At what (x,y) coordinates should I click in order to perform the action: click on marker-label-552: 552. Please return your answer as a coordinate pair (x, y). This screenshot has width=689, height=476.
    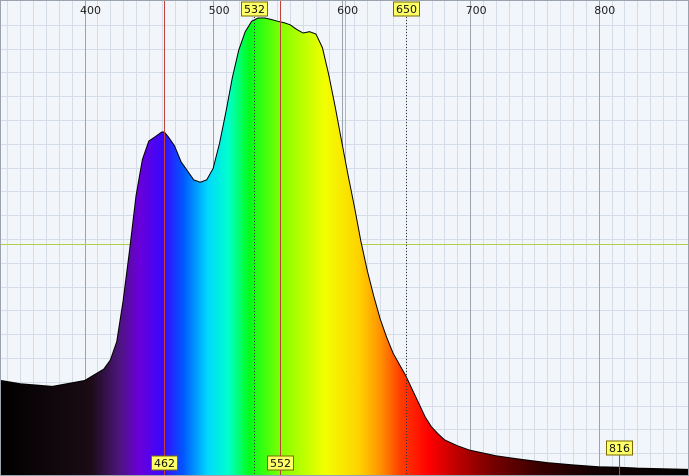
    Looking at the image, I should click on (280, 463).